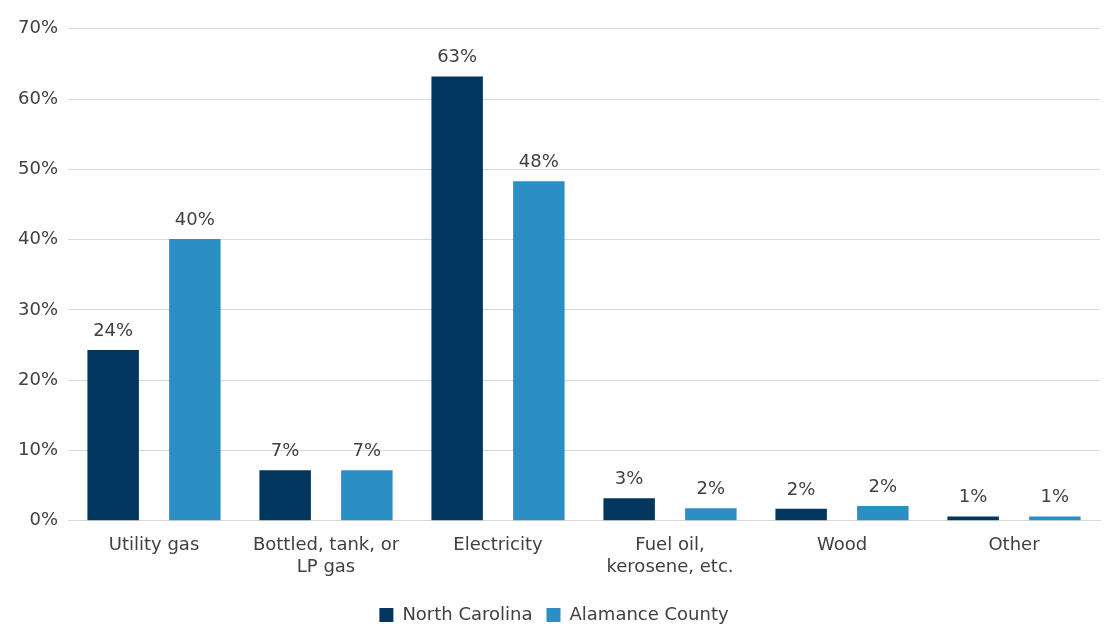 The image size is (1112, 642). I want to click on y-tick-label: 70%, so click(38, 27).